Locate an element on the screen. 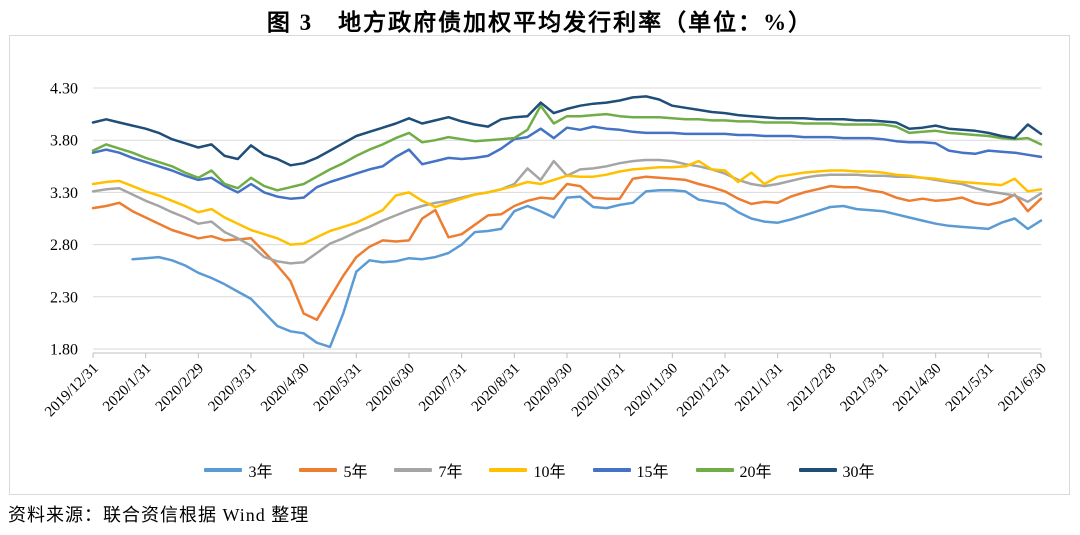 The image size is (1080, 535). x-tick-label: 2020/3/31 is located at coordinates (232, 388).